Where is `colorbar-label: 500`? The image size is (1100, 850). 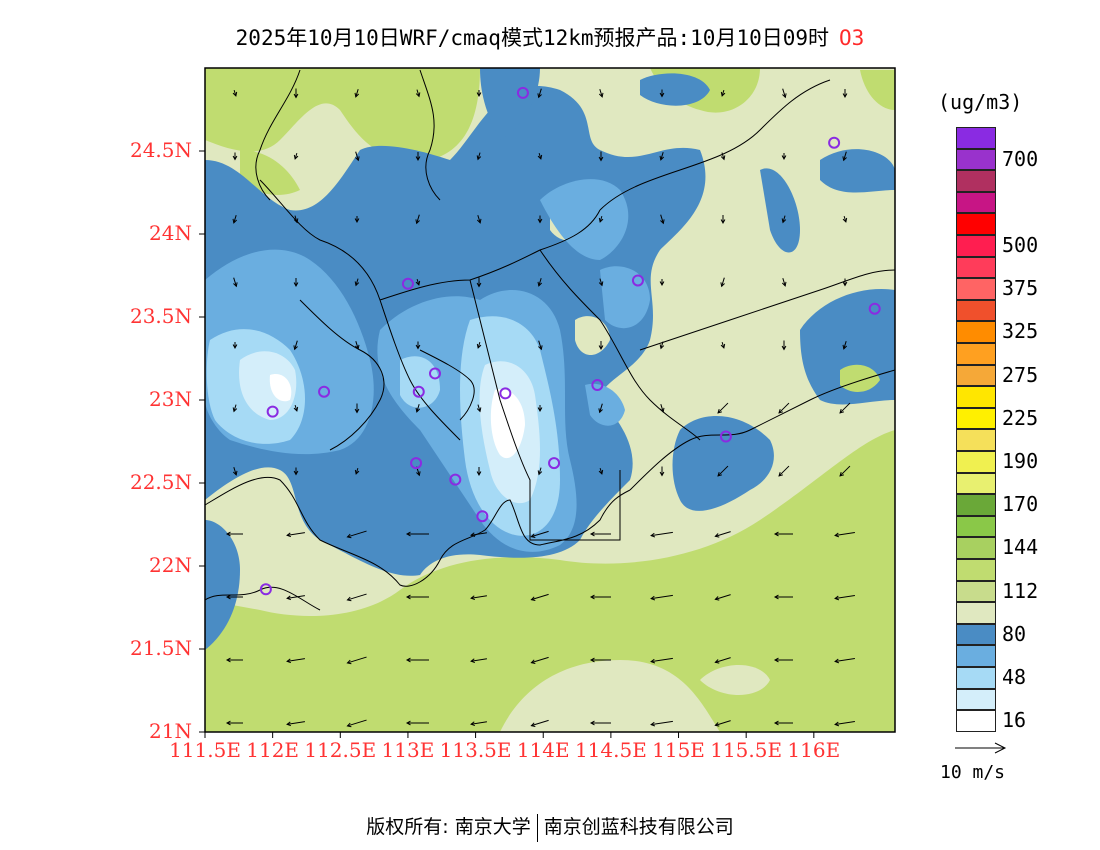 colorbar-label: 500 is located at coordinates (1020, 245).